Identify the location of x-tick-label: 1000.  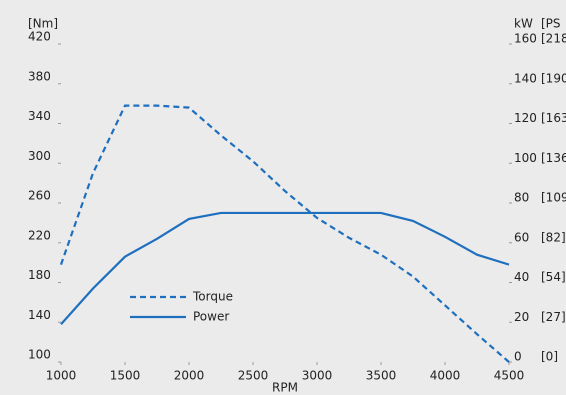
(61, 376).